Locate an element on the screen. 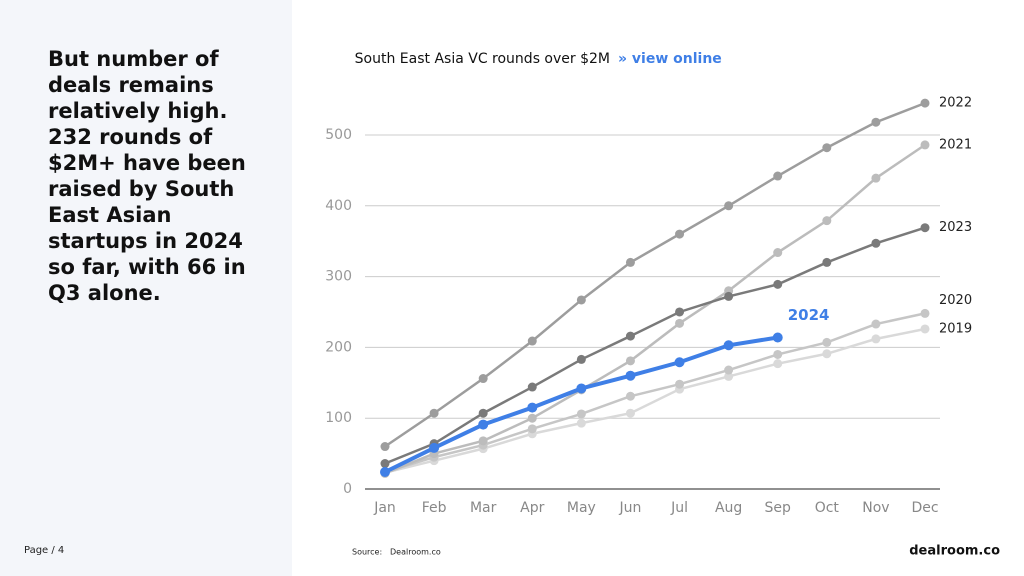 This screenshot has width=1024, height=576. x-tick-label: May is located at coordinates (581, 508).